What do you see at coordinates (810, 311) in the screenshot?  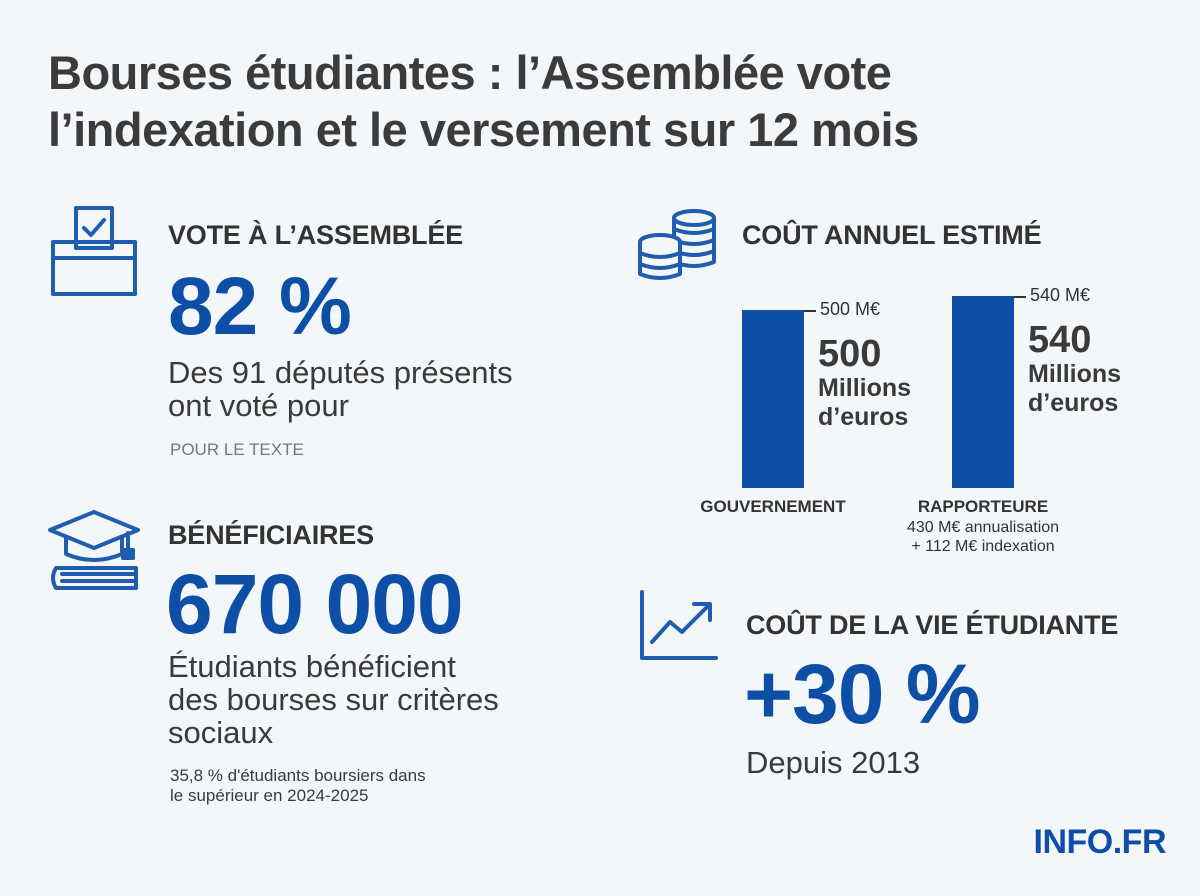 I see `chart-value-tick-gouvernement` at bounding box center [810, 311].